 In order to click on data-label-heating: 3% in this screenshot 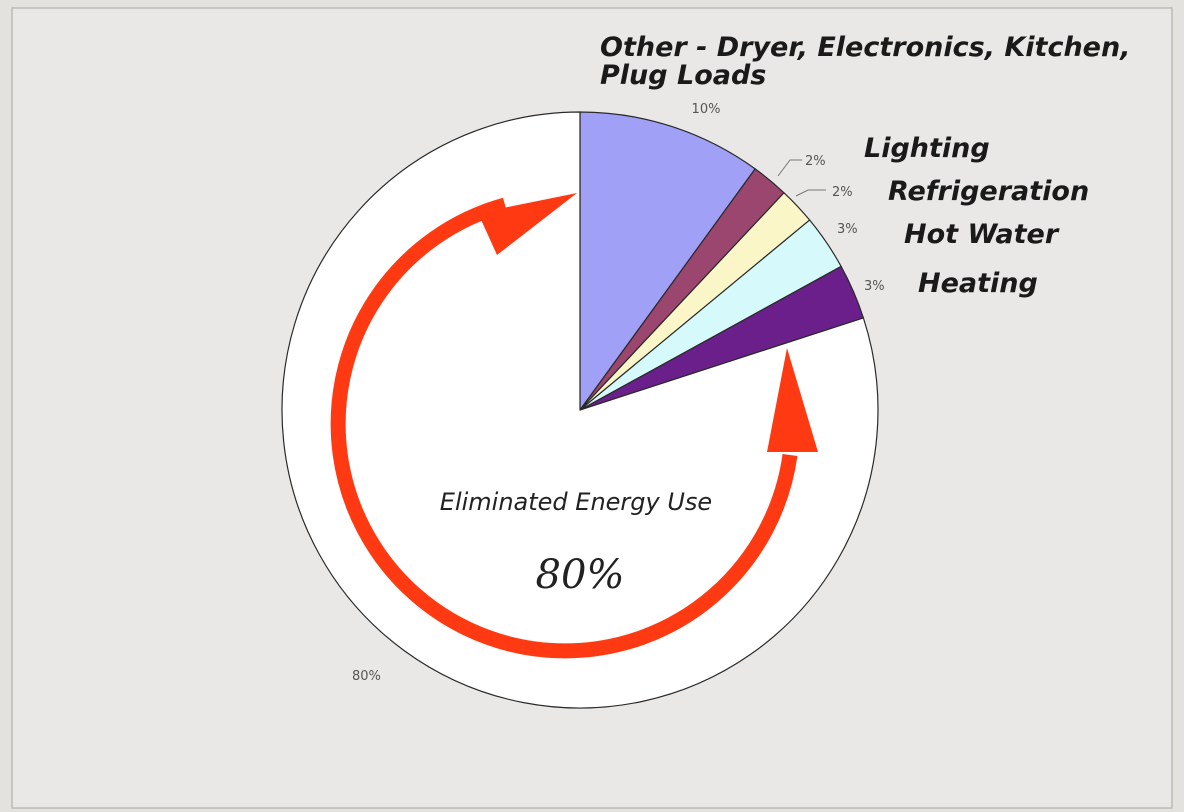, I will do `click(874, 286)`.